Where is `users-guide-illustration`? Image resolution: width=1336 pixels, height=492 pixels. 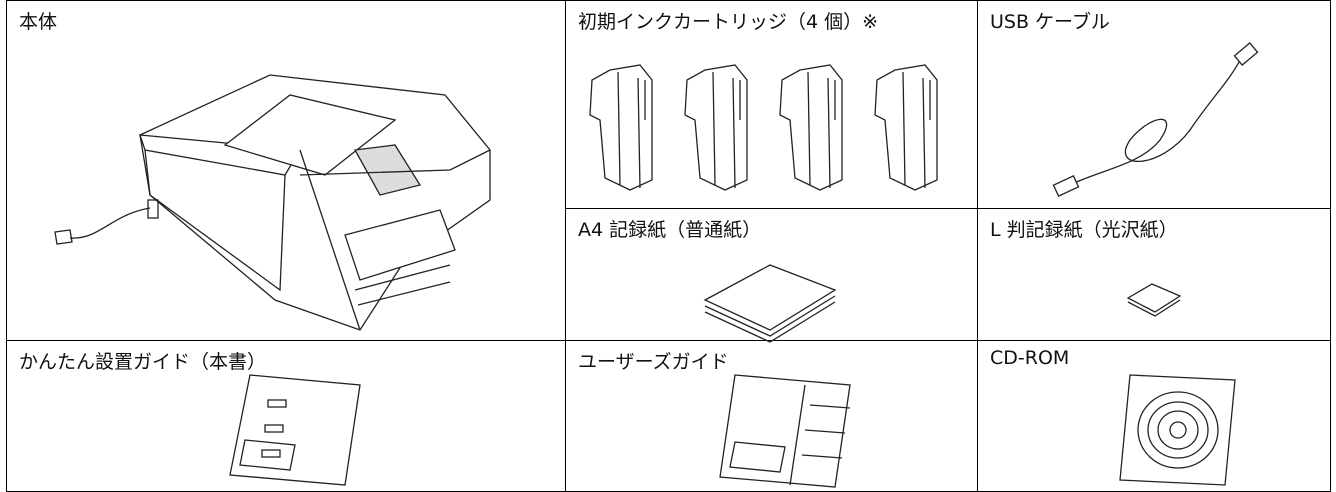 users-guide-illustration is located at coordinates (785, 431).